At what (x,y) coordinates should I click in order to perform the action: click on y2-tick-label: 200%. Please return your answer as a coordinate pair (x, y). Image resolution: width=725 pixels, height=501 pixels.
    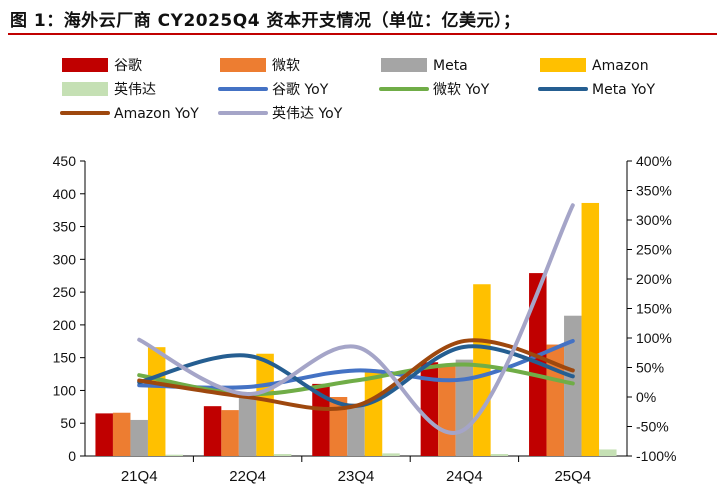
    Looking at the image, I should click on (654, 279).